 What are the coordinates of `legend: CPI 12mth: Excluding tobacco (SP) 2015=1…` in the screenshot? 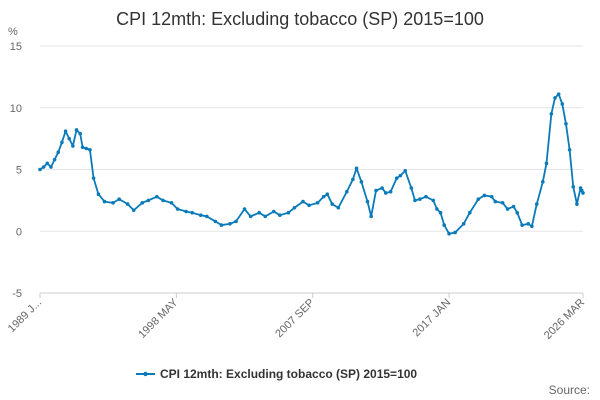 It's located at (276, 374).